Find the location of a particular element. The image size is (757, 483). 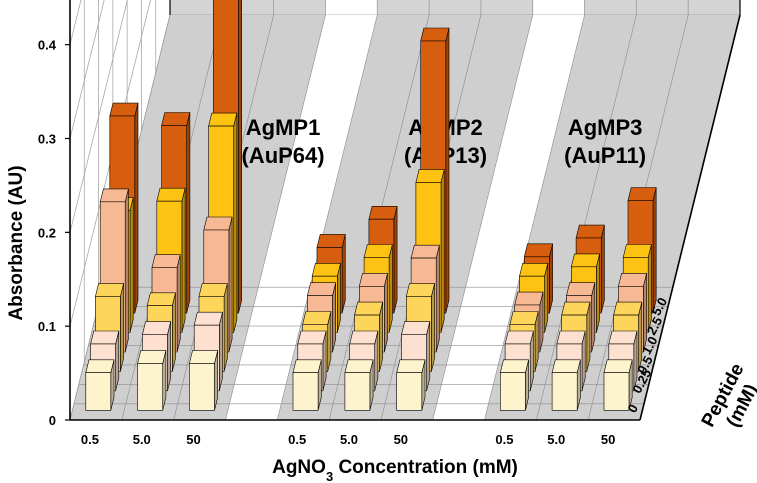

z-axis-line is located at coordinates (690, 217).